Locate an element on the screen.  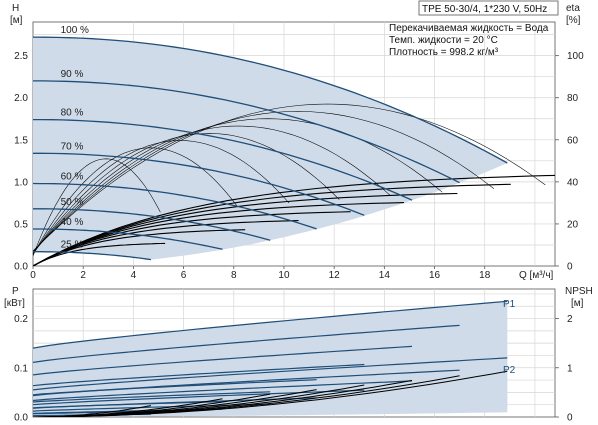
eta-tick-label: 60 is located at coordinates (573, 140).